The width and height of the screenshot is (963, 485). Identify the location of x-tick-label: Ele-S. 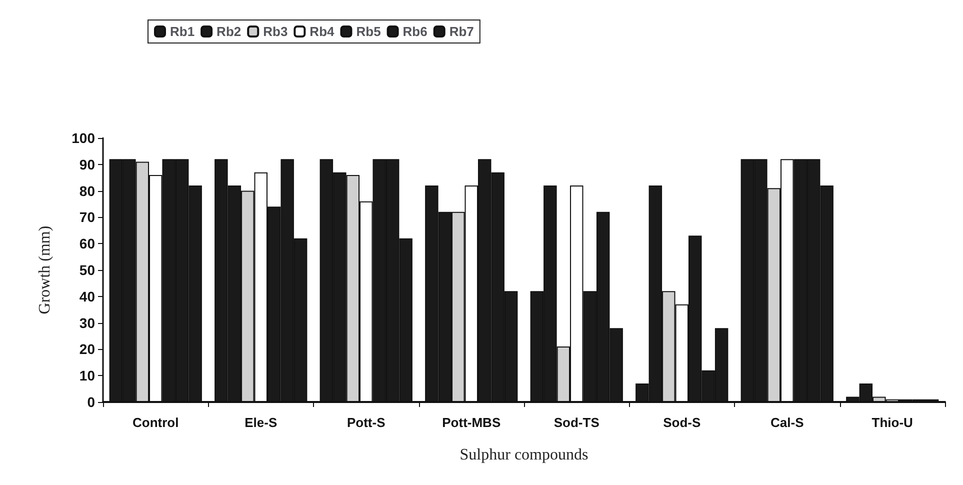
(261, 422).